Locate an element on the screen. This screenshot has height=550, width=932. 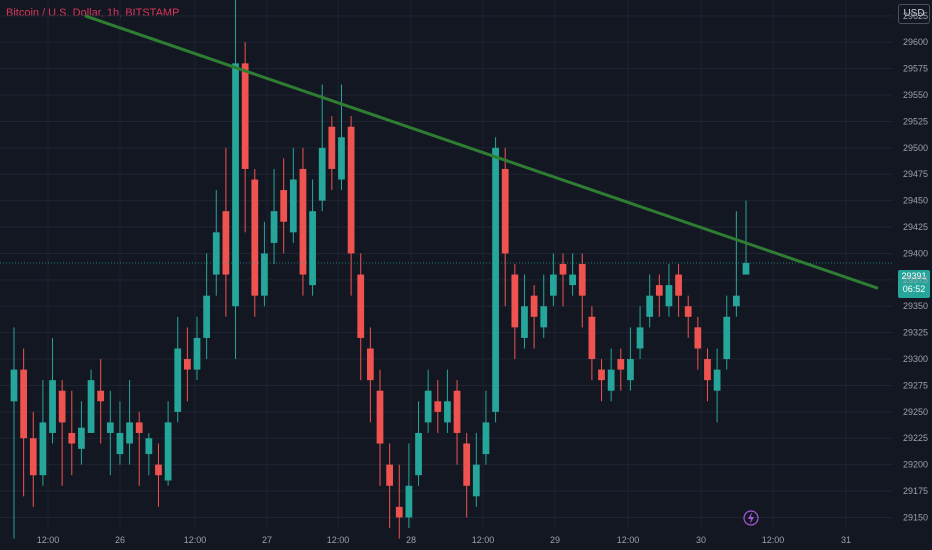
x-tick-label: 27 is located at coordinates (267, 540).